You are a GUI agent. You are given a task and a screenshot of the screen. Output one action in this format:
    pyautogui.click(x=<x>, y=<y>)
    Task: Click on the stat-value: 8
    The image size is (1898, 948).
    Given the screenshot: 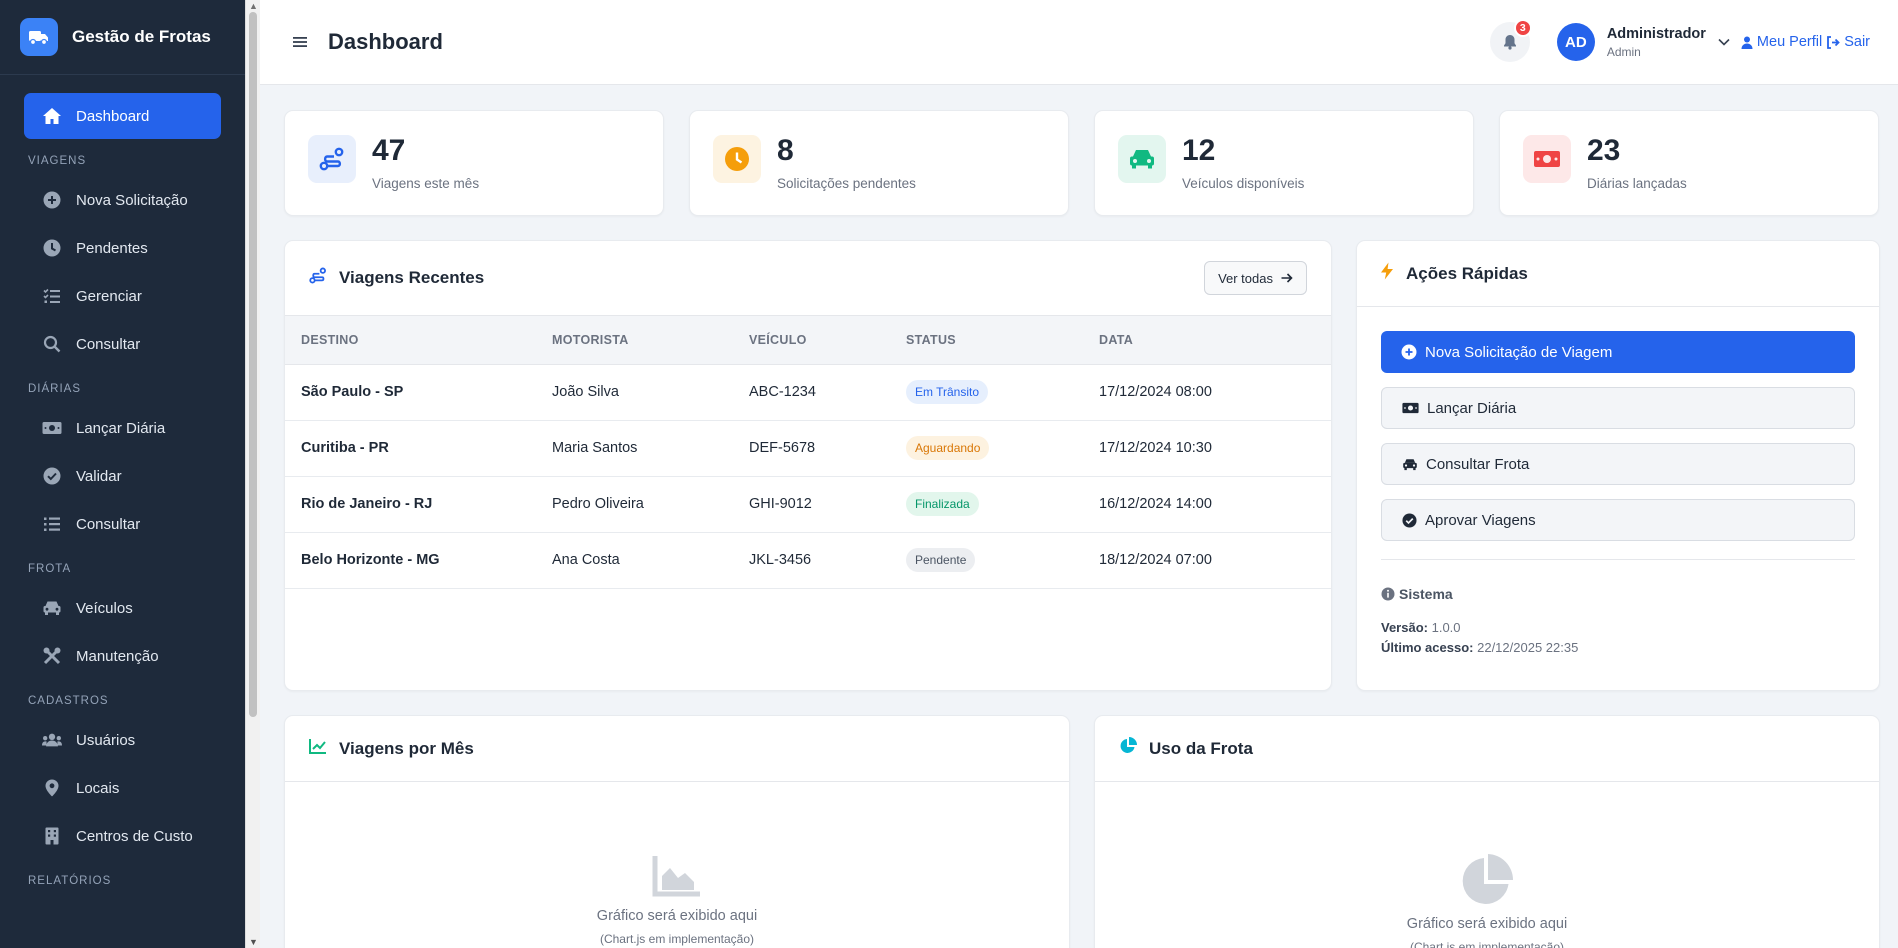 What is the action you would take?
    pyautogui.click(x=785, y=150)
    